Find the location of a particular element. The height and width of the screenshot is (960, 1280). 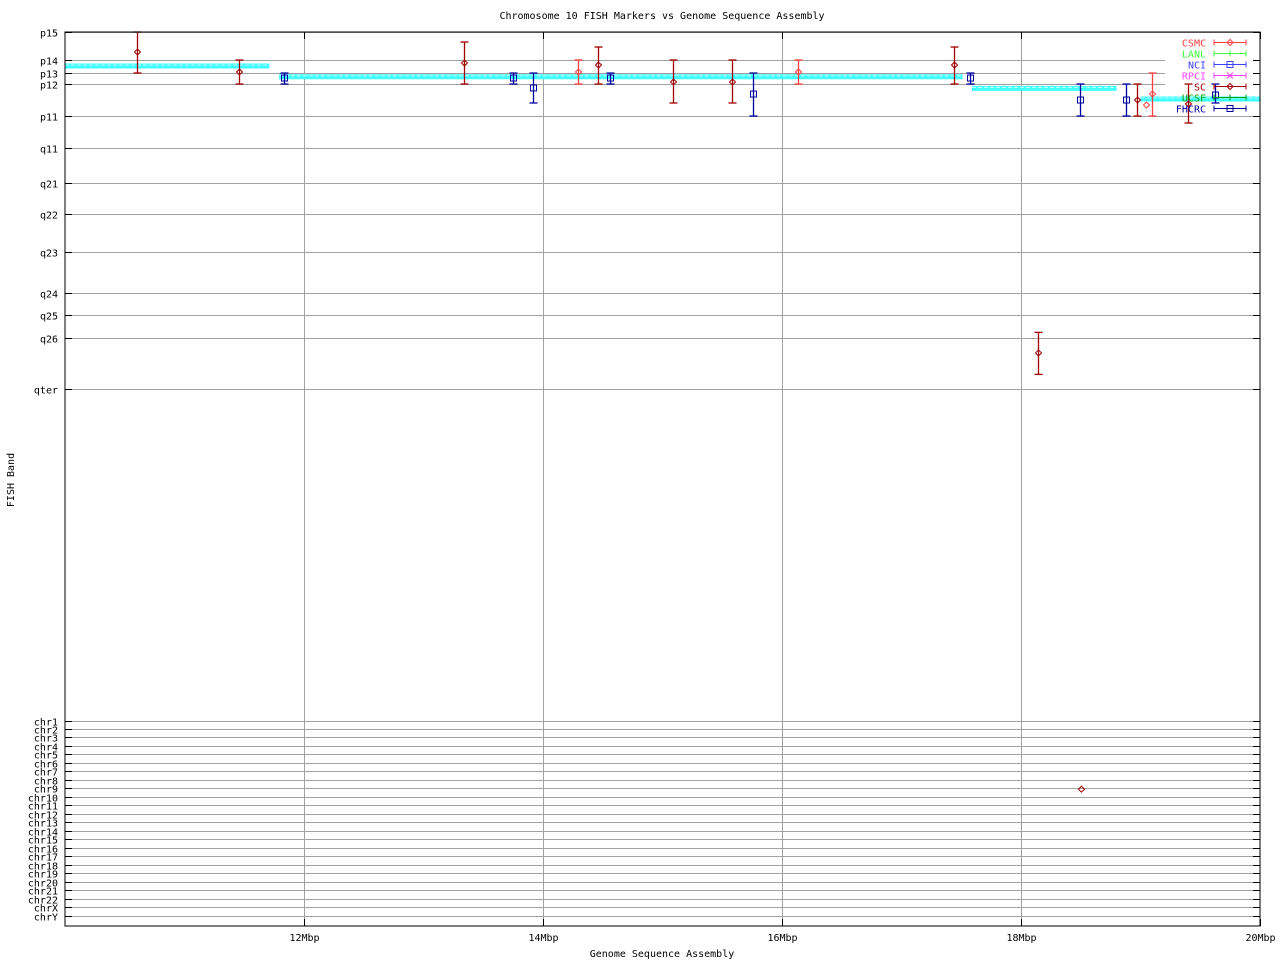

y-tick-label: q21 is located at coordinates (49, 185).